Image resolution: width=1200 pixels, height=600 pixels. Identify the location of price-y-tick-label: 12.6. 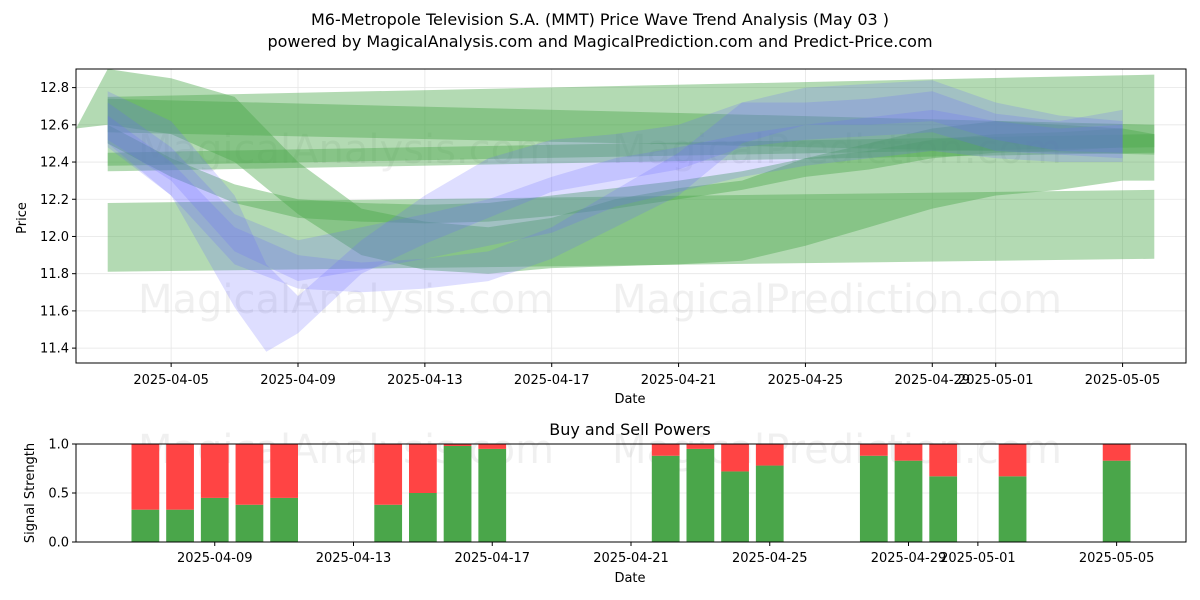
(54, 125).